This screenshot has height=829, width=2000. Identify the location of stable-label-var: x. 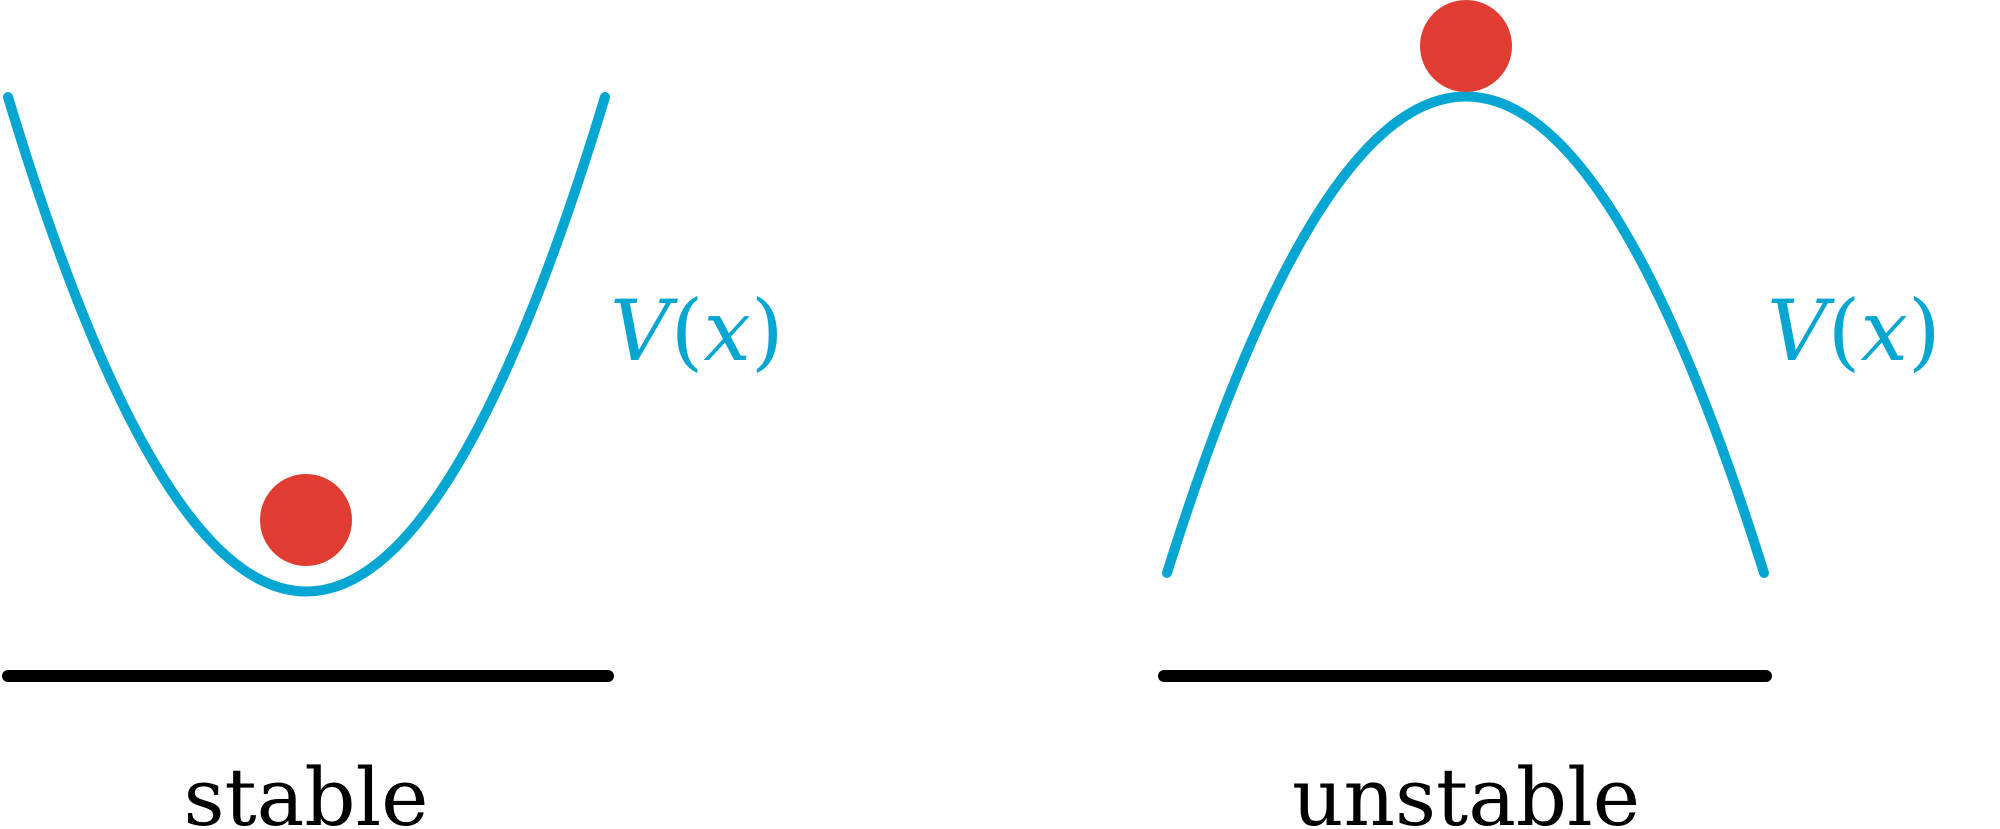
(726, 331).